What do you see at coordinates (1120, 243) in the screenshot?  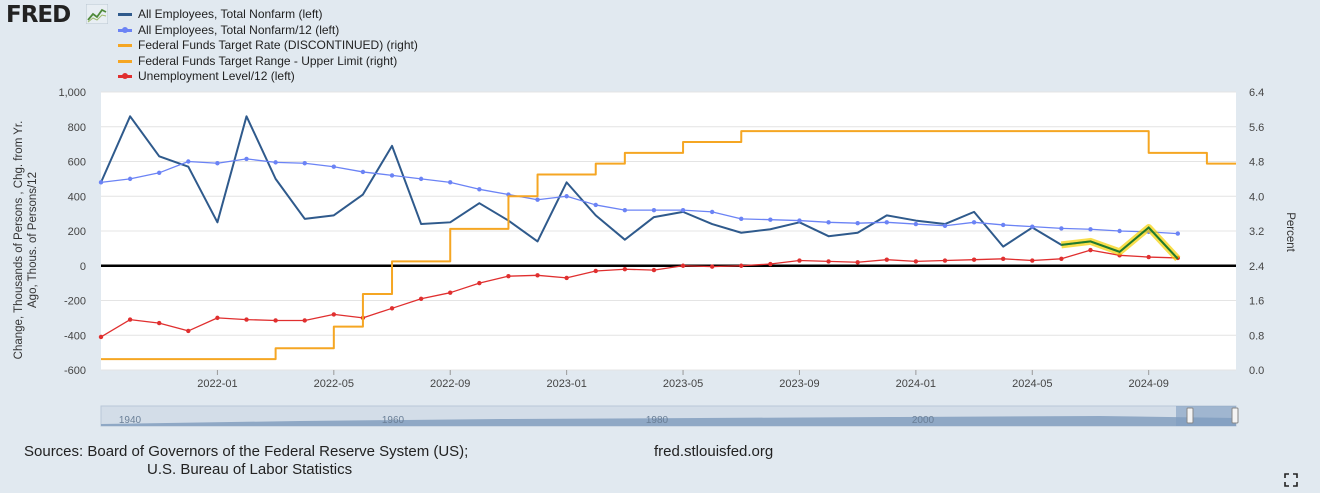 I see `series-highlight-line` at bounding box center [1120, 243].